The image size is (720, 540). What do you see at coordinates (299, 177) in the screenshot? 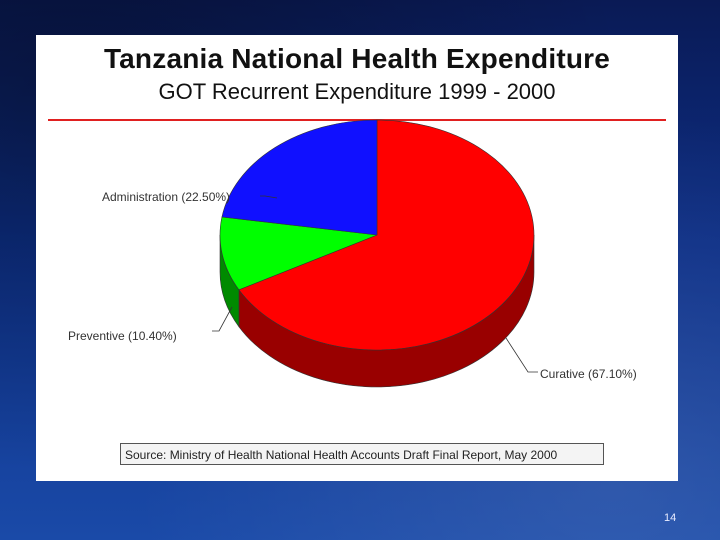
I see `pie-slice-administration` at bounding box center [299, 177].